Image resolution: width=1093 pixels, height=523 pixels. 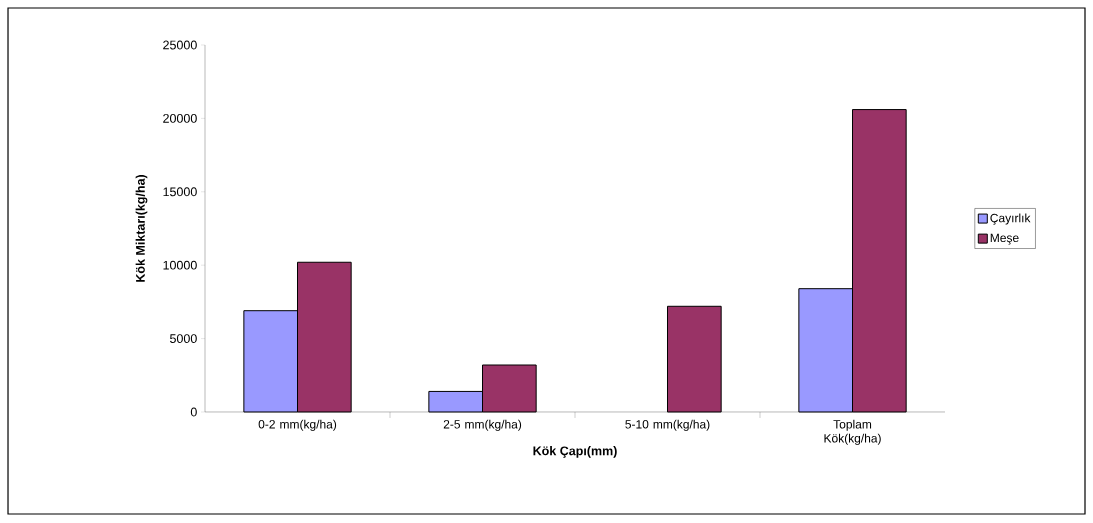 I want to click on bar, so click(x=694, y=359).